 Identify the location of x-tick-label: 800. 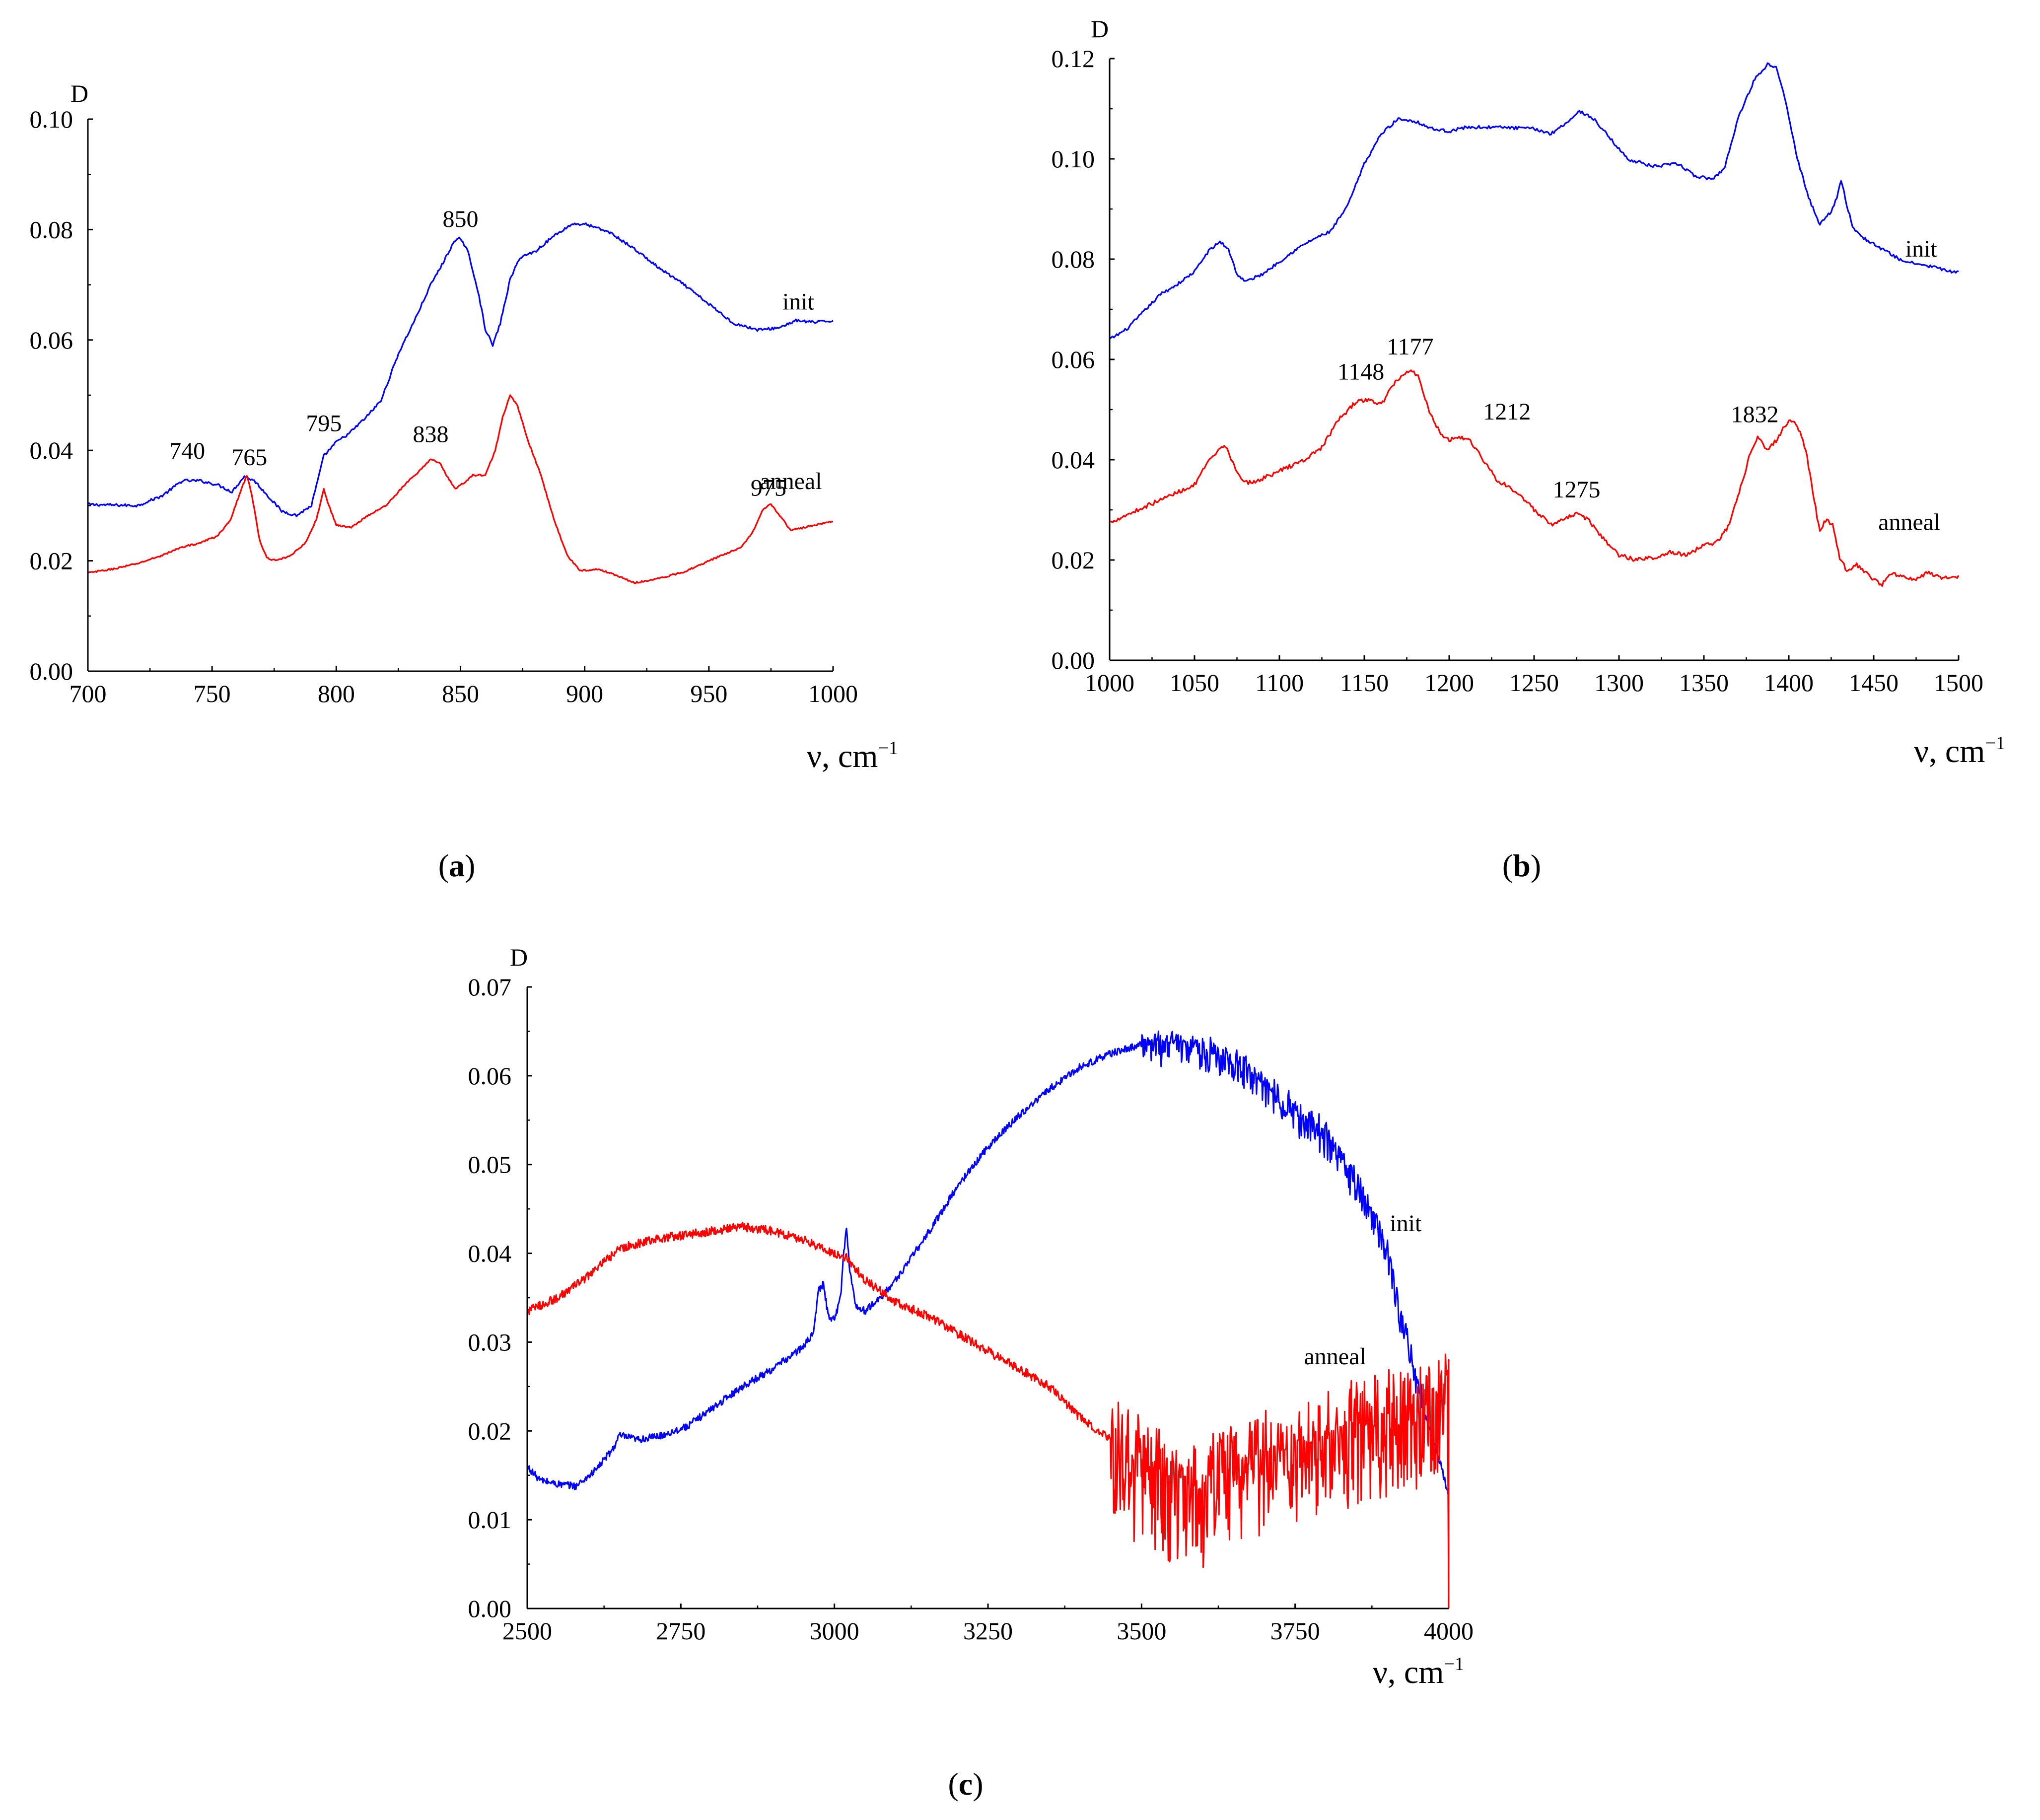
(336, 693).